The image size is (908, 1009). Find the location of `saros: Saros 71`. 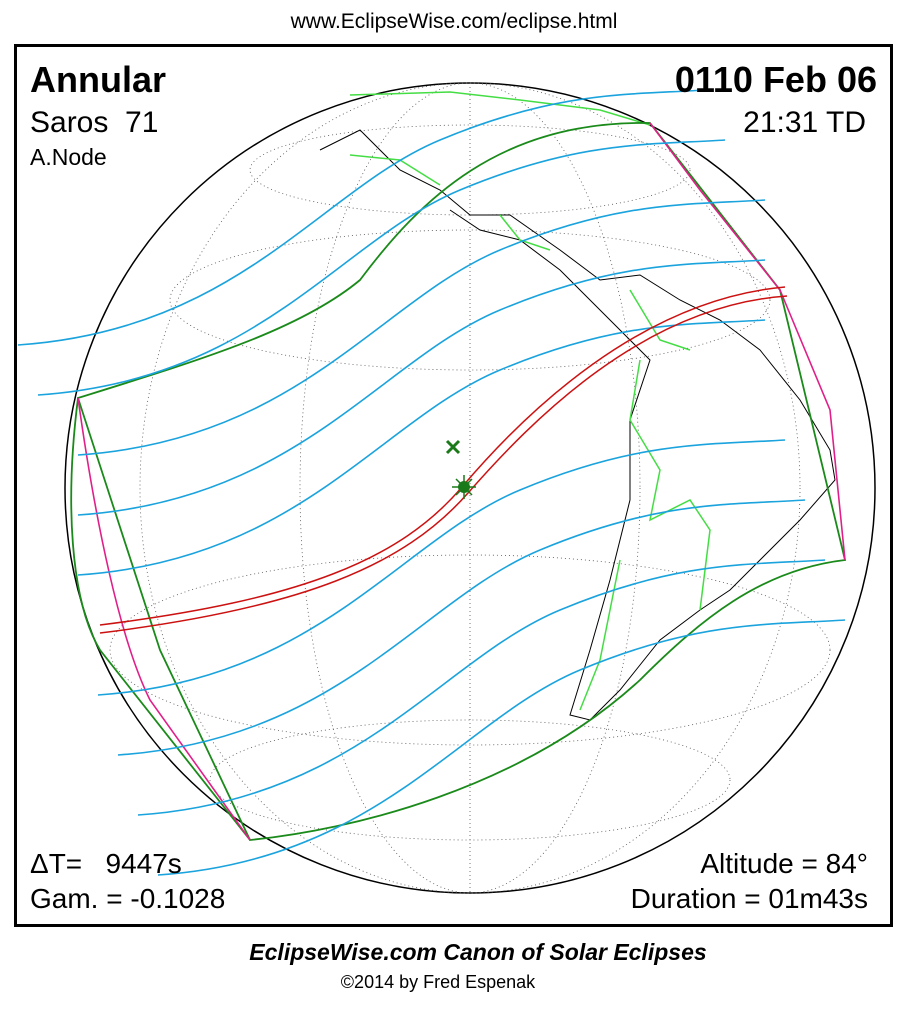

saros: Saros 71 is located at coordinates (94, 122).